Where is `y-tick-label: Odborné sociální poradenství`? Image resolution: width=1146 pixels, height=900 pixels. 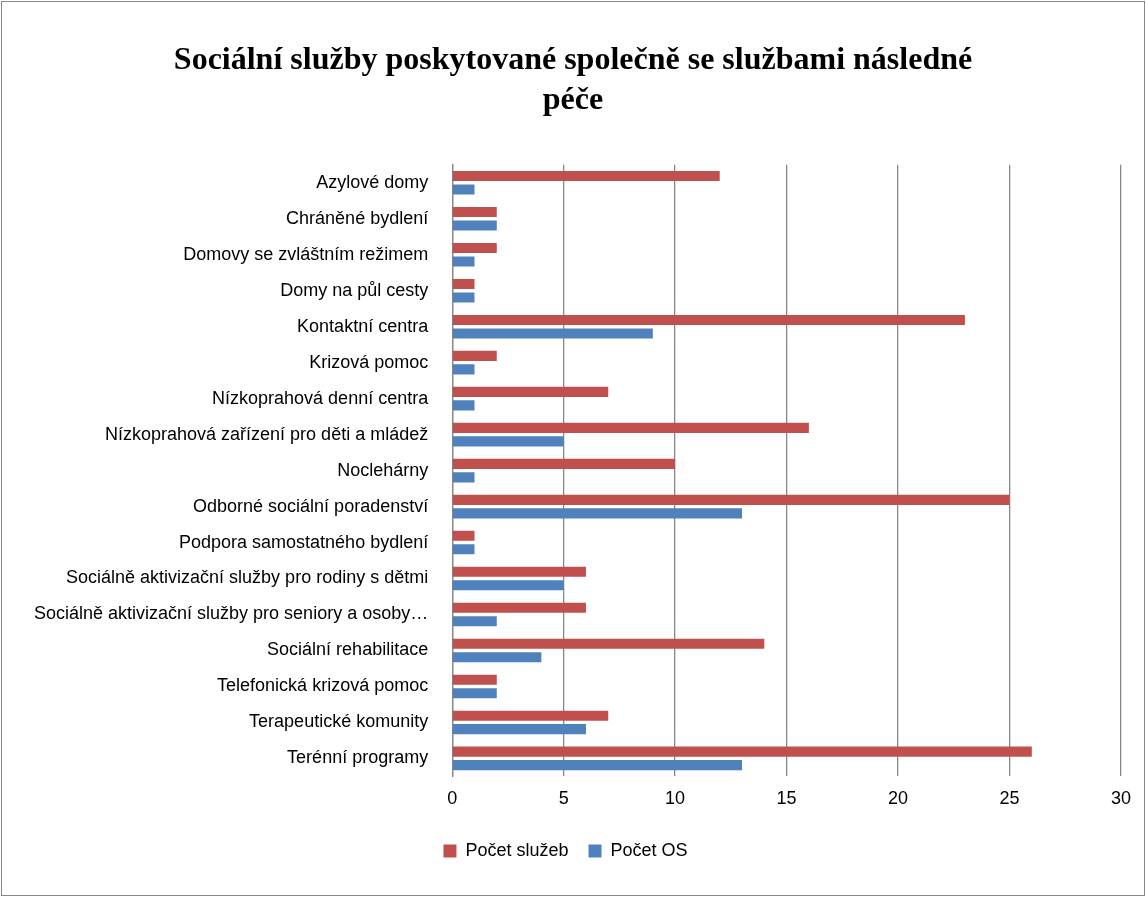
y-tick-label: Odborné sociální poradenství is located at coordinates (311, 505).